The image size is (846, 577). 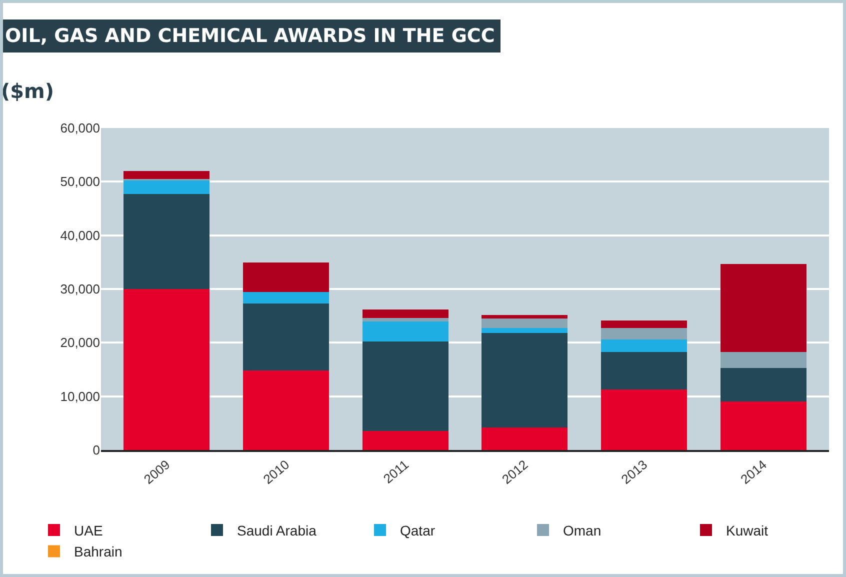 What do you see at coordinates (27, 91) in the screenshot?
I see `y-axis-title: ($m)` at bounding box center [27, 91].